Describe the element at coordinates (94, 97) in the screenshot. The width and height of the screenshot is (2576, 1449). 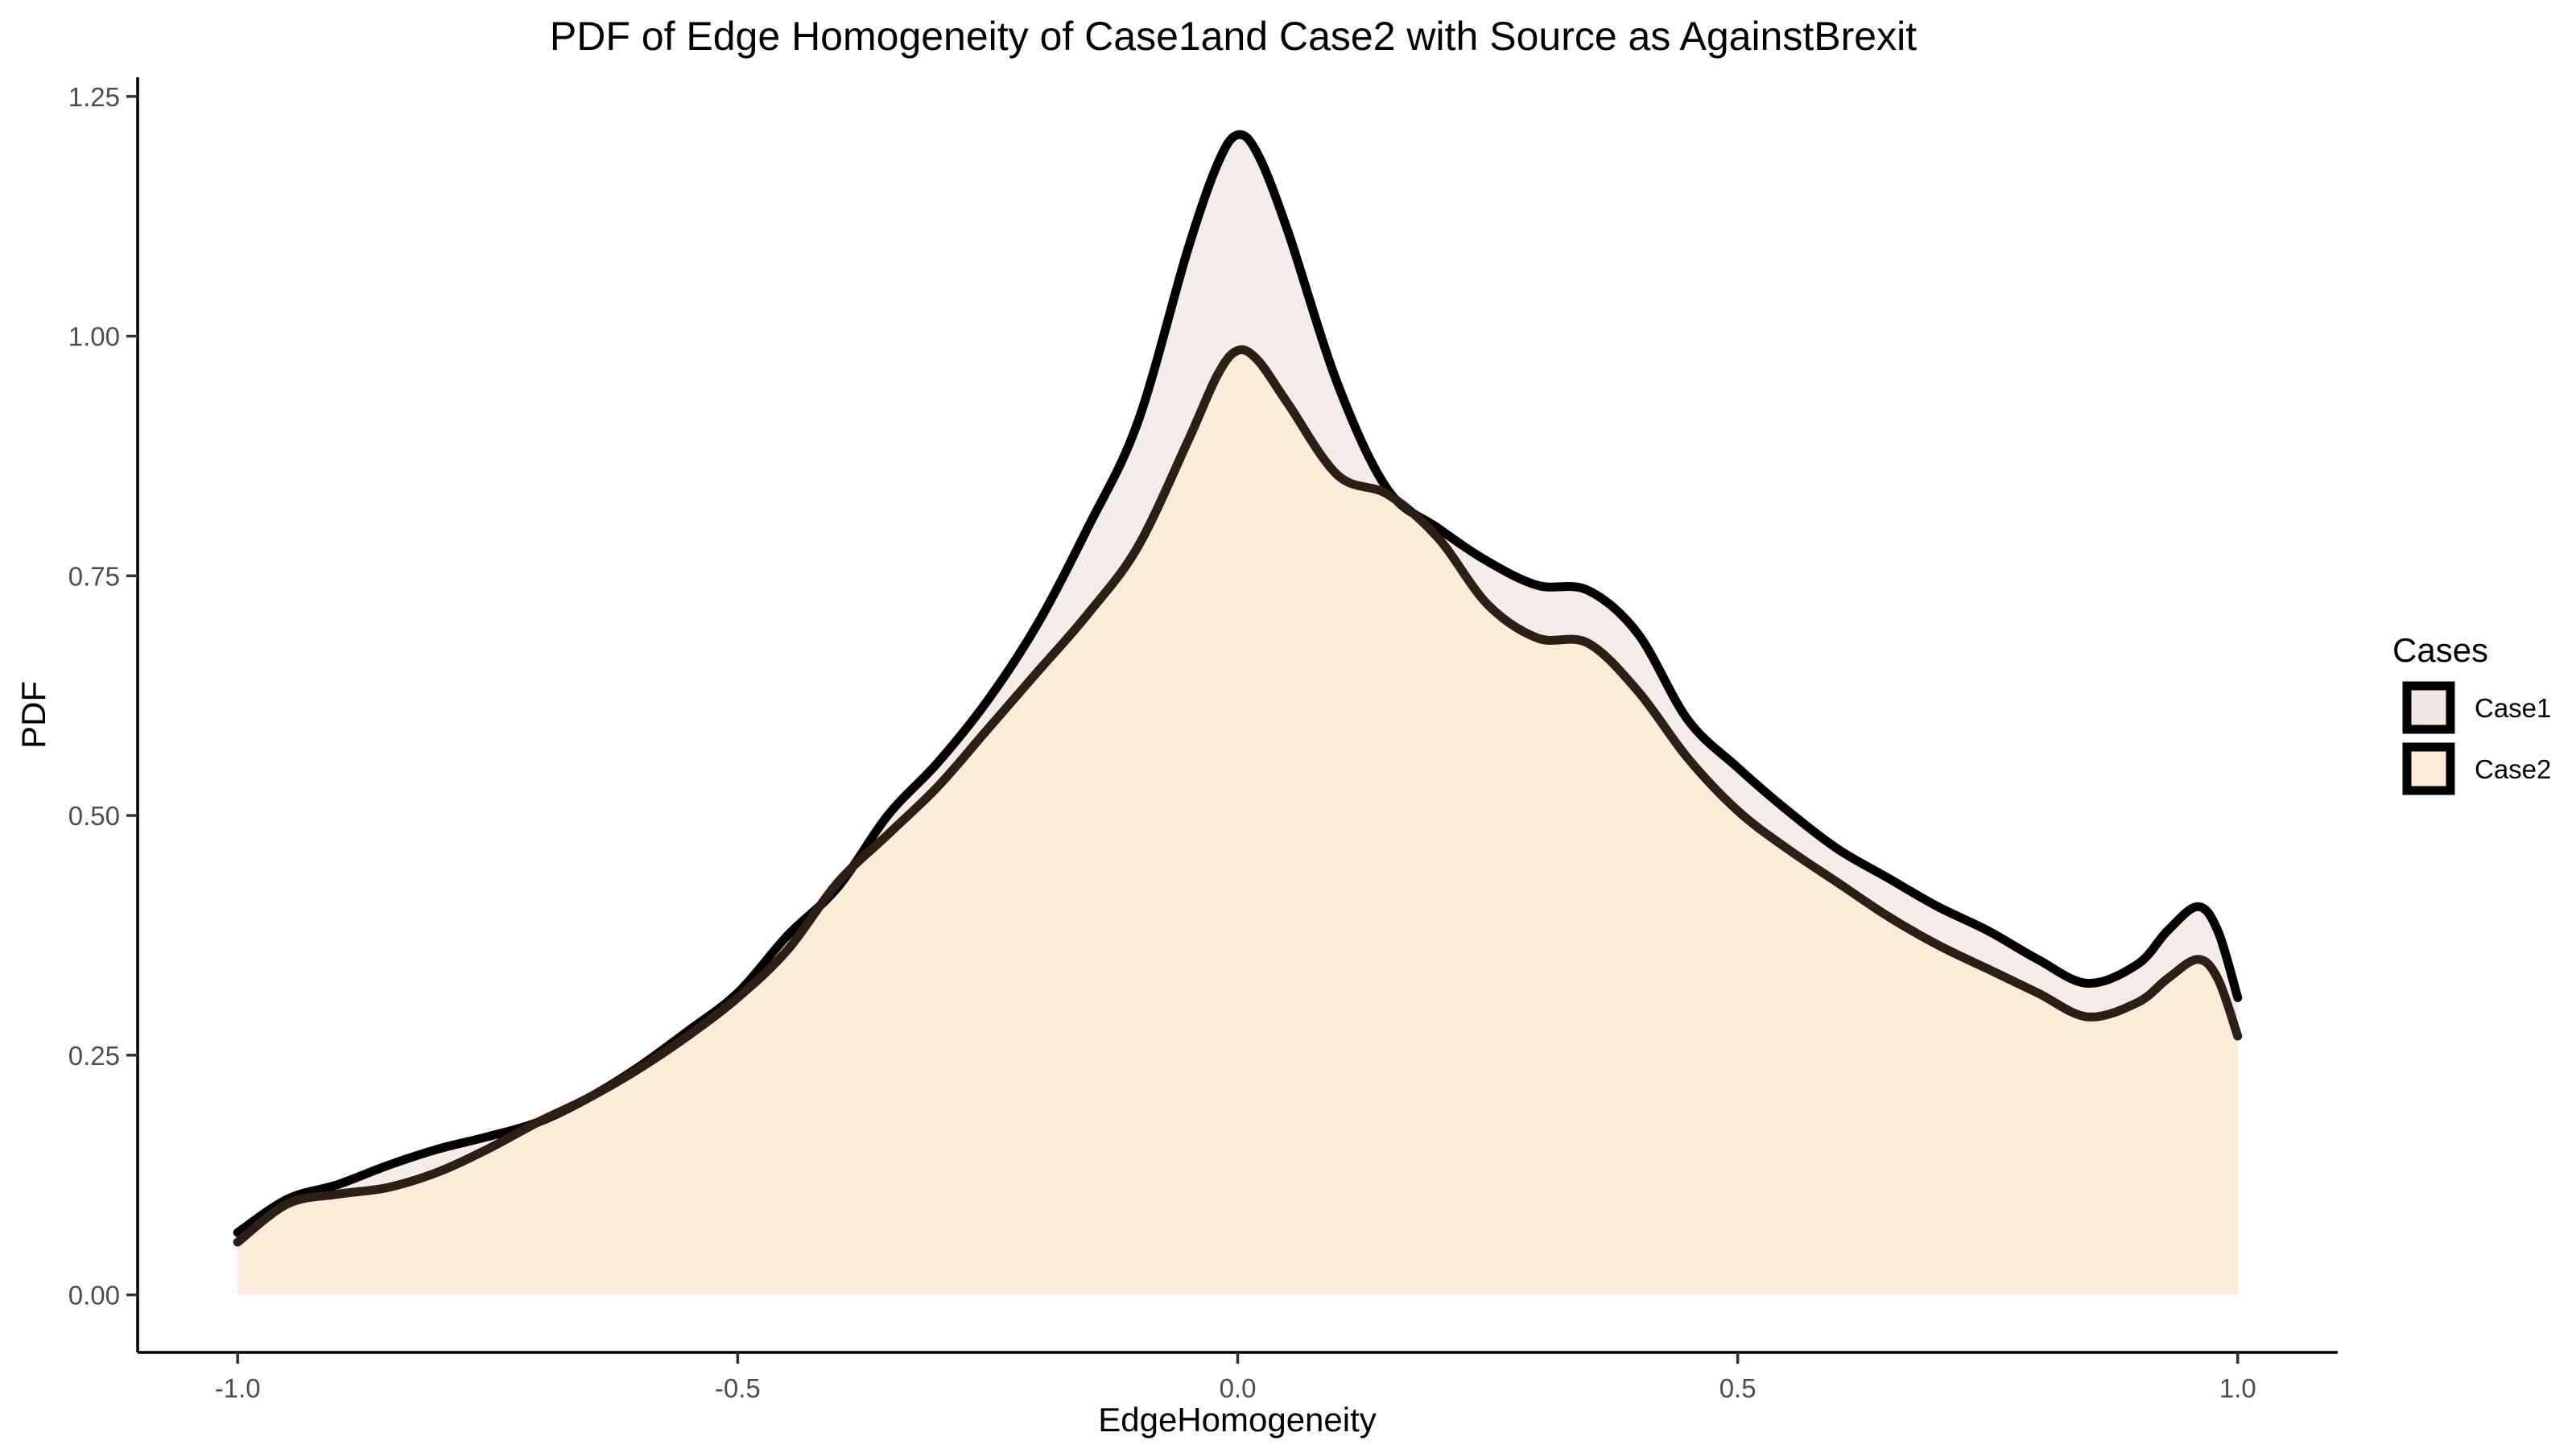
I see `y-tick-label: 1.25` at that location.